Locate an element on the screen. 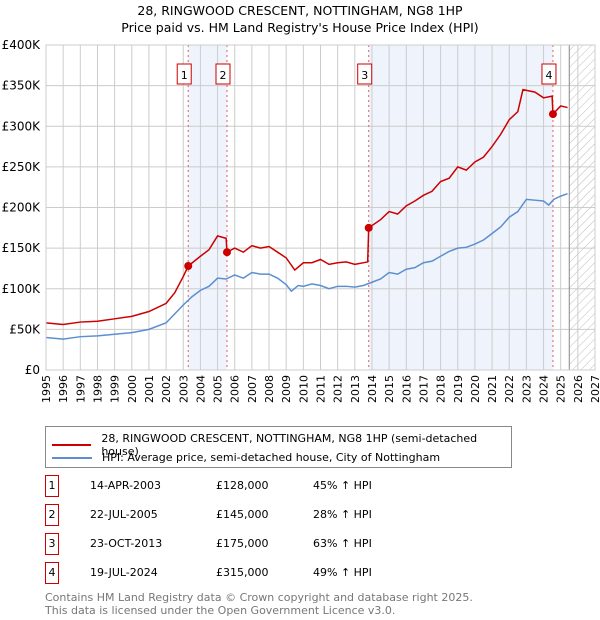 Image resolution: width=600 pixels, height=620 pixels. y-tick-label: £150K is located at coordinates (22, 248).